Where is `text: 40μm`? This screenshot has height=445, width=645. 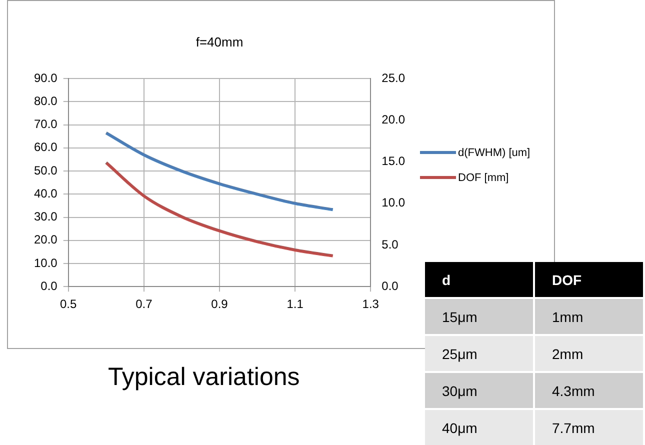
text: 40μm is located at coordinates (480, 427).